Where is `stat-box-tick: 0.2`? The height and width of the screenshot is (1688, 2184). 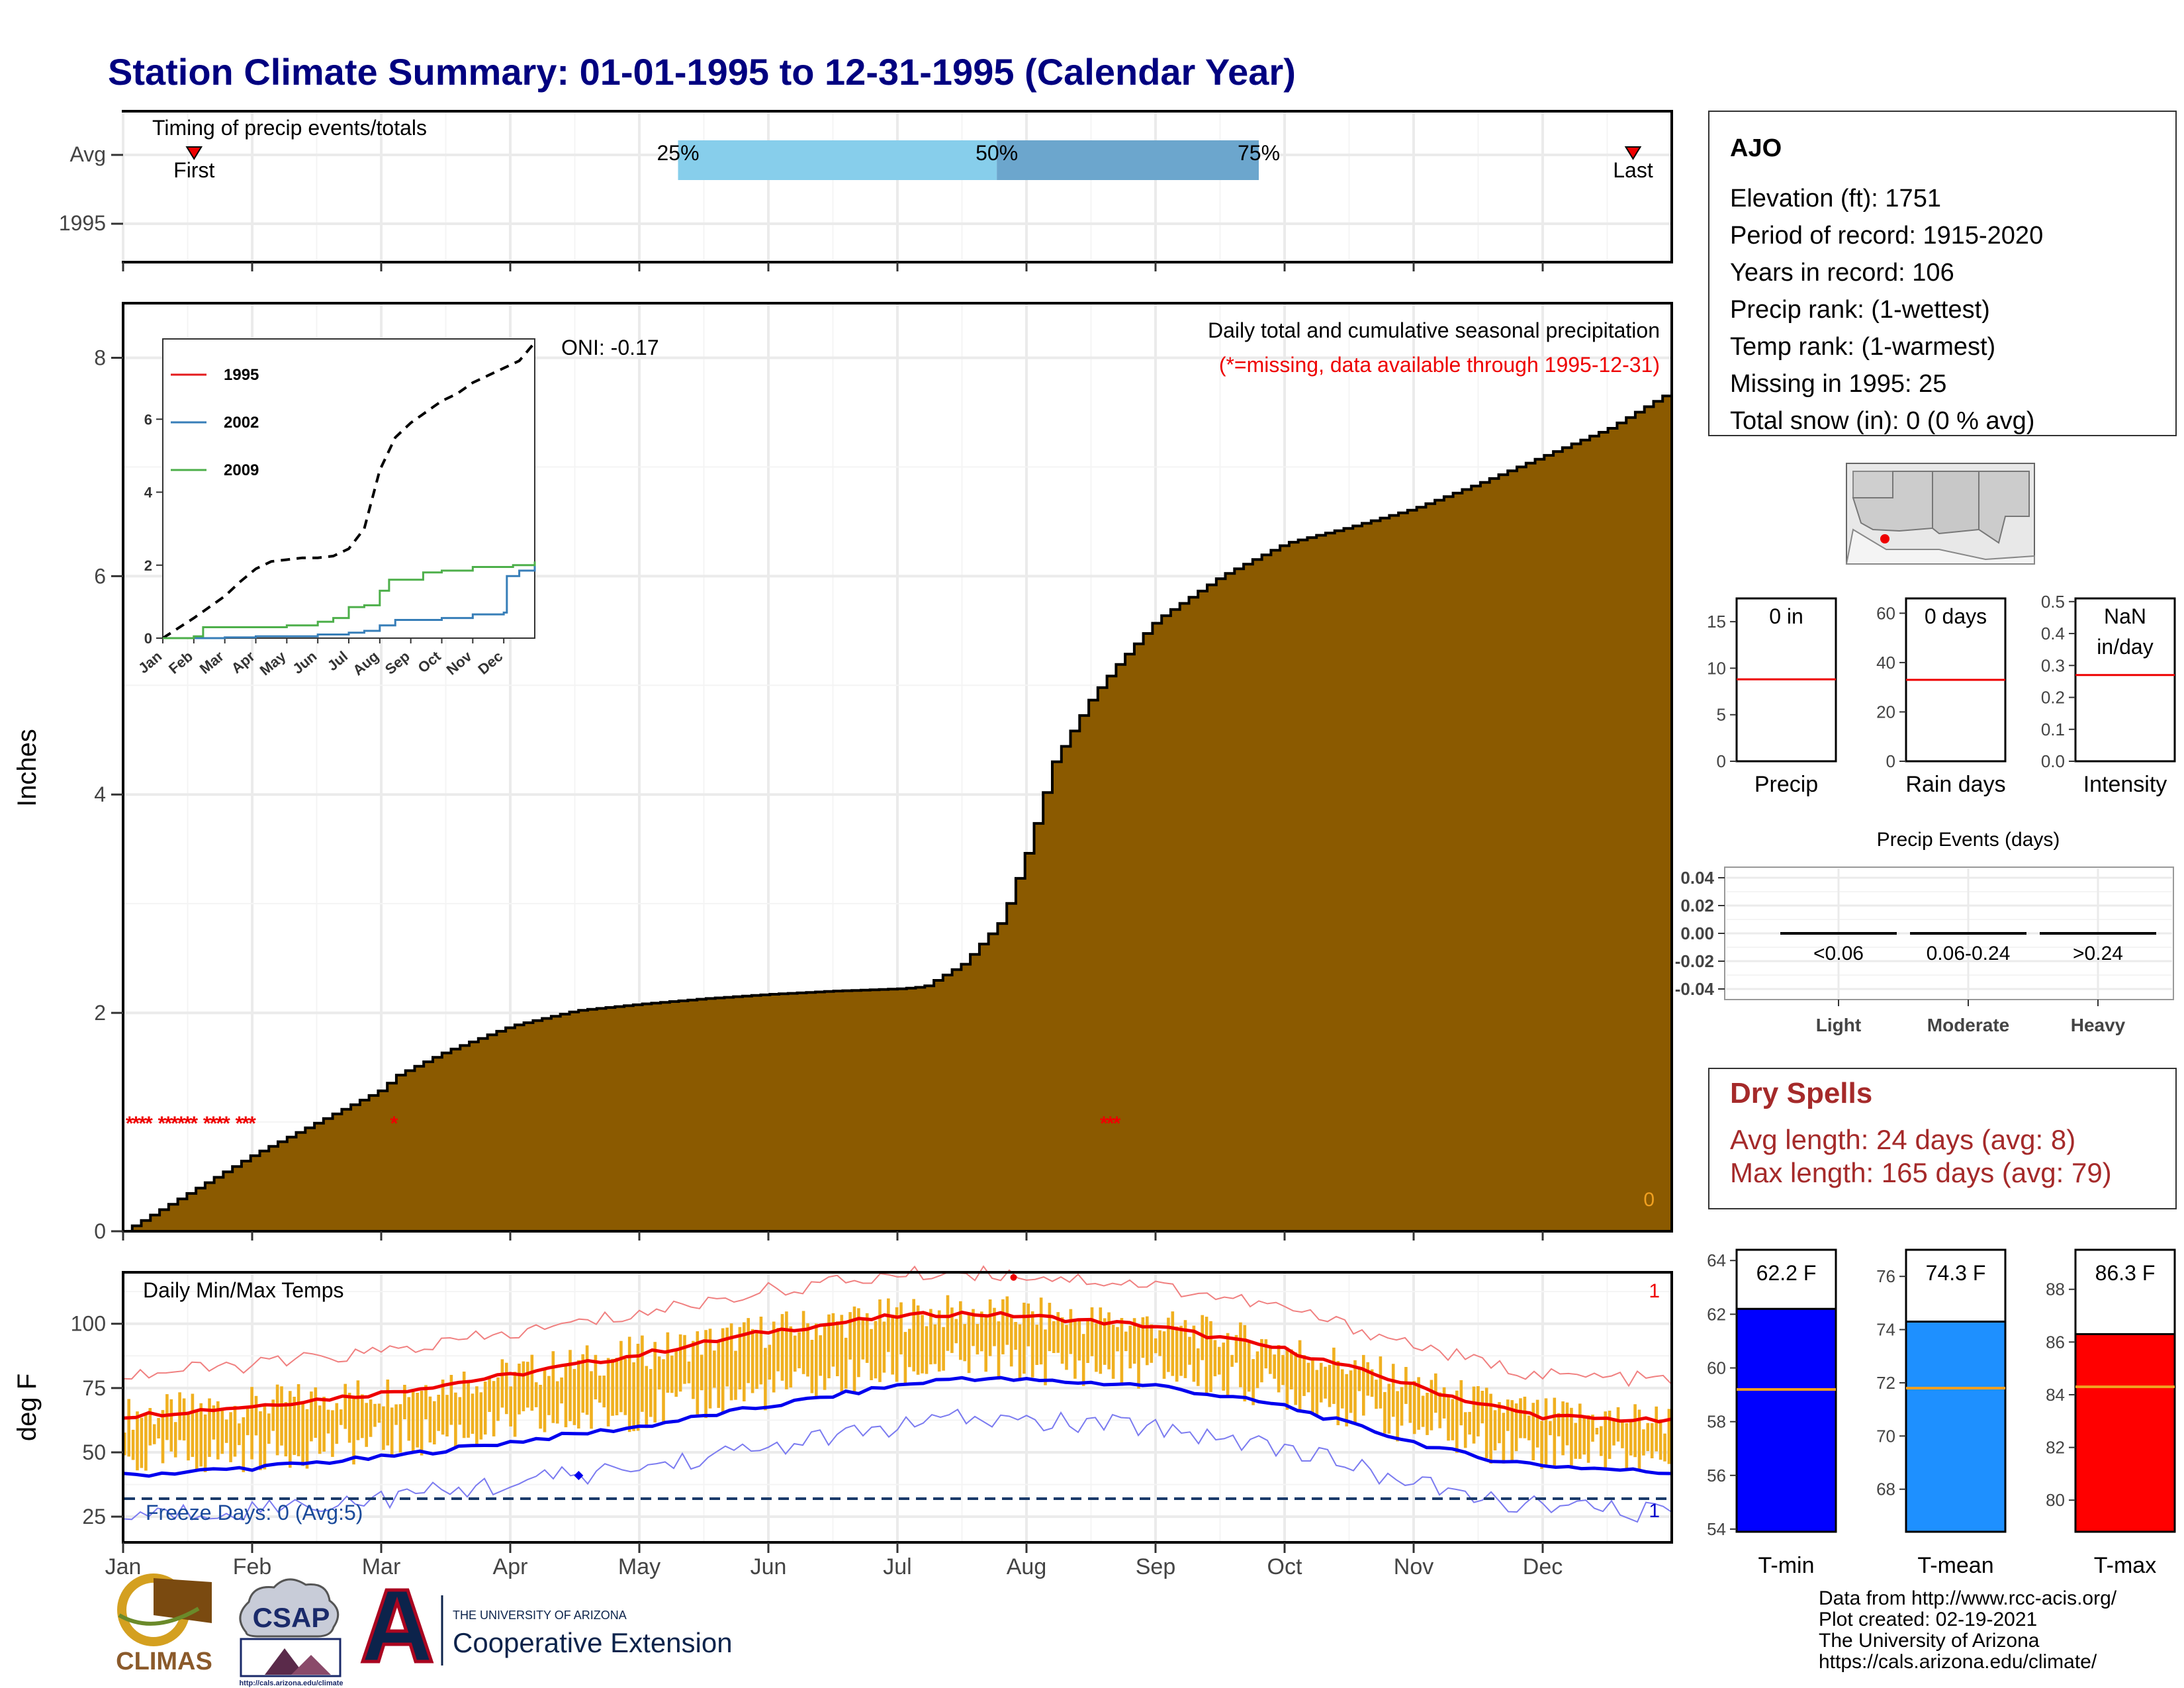 stat-box-tick: 0.2 is located at coordinates (2053, 698).